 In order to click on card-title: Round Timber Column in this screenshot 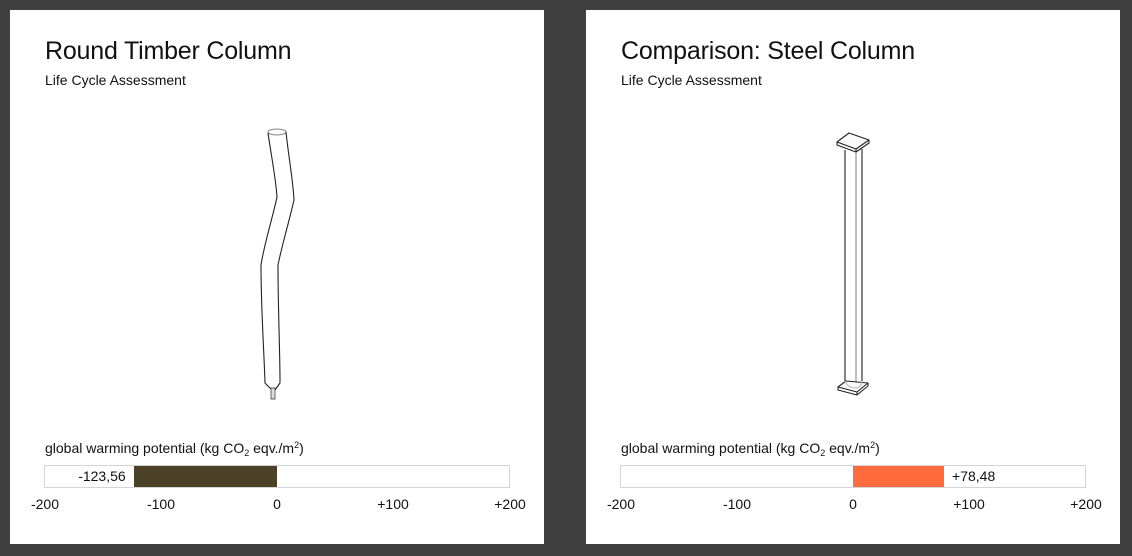, I will do `click(168, 51)`.